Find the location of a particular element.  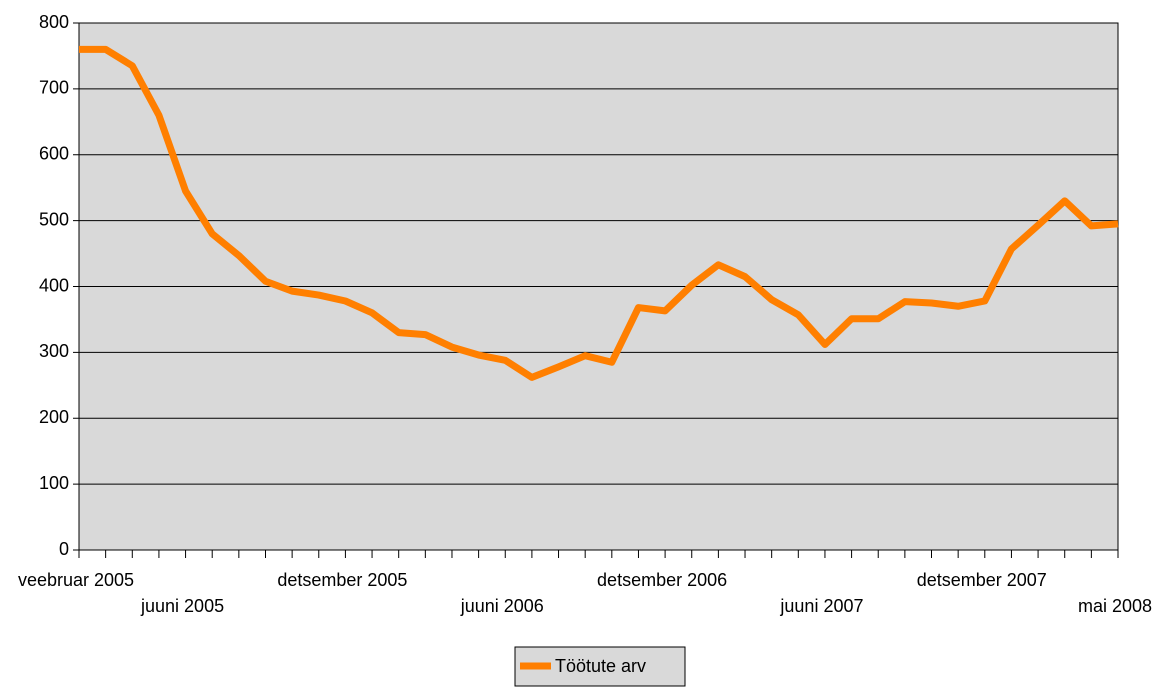

x-tick-label: juuni 2007 is located at coordinates (821, 606).